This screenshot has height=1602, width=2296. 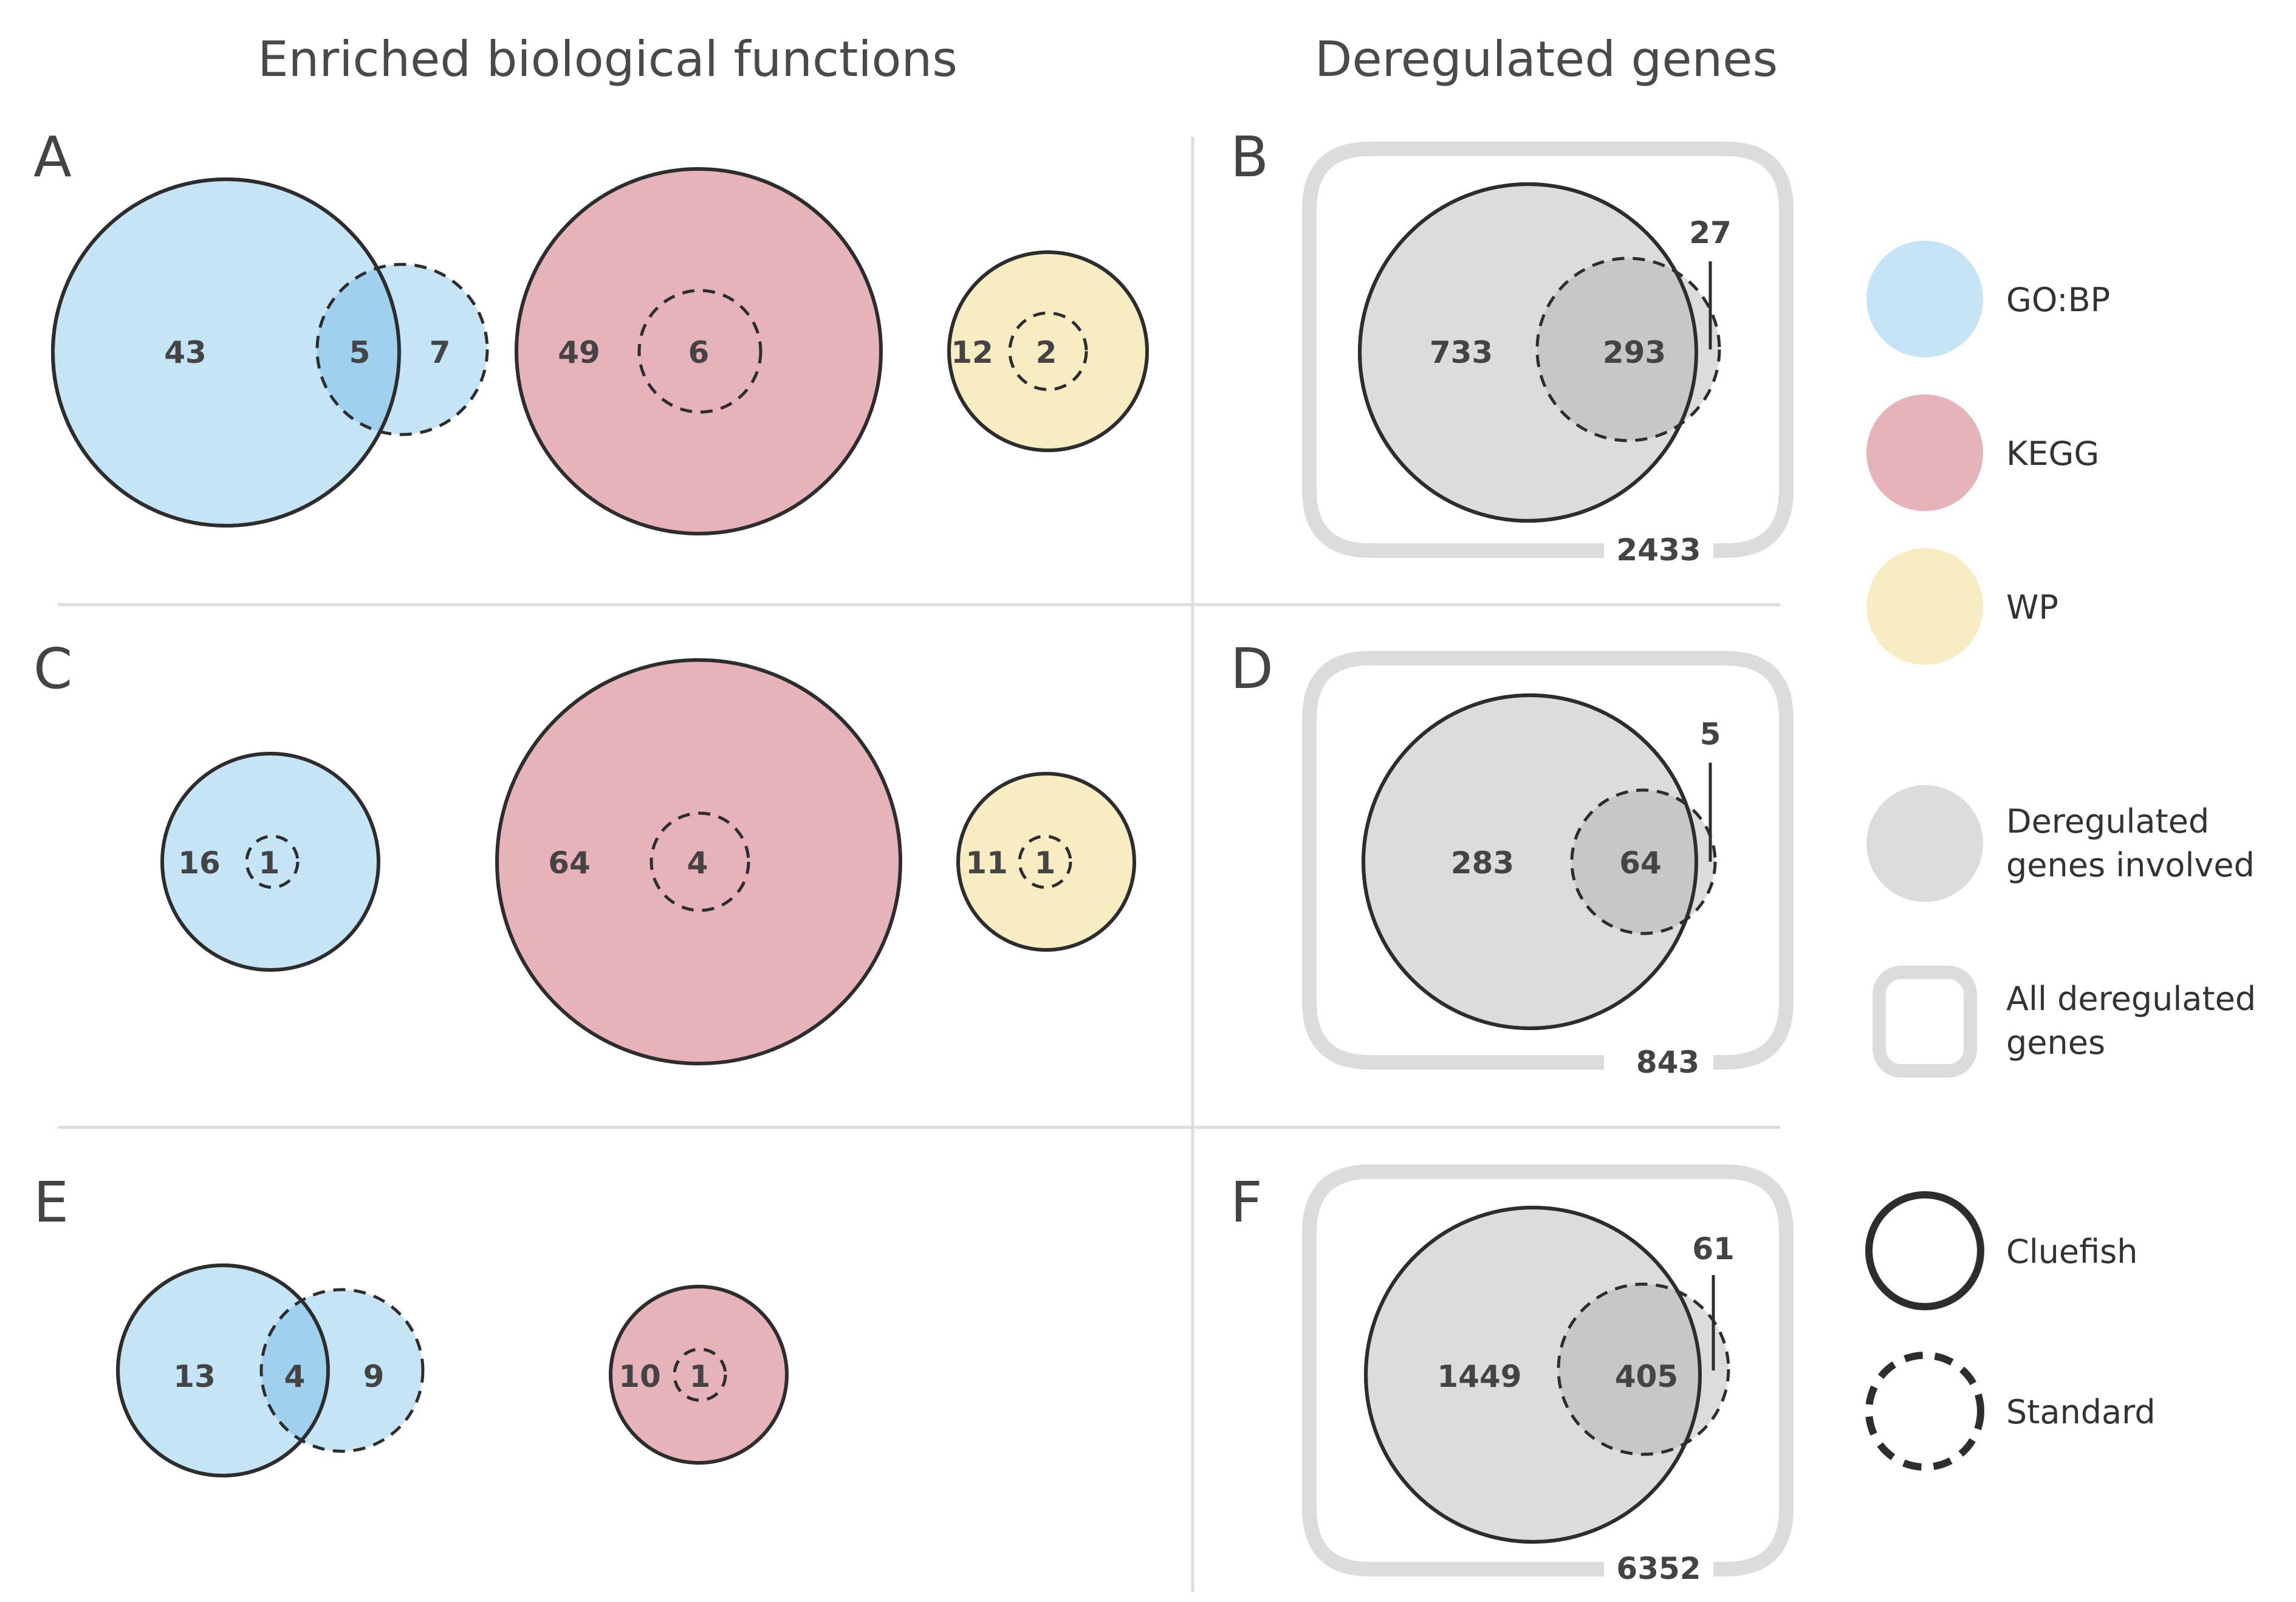 What do you see at coordinates (1713, 1249) in the screenshot?
I see `panel-f-standard-count: 61` at bounding box center [1713, 1249].